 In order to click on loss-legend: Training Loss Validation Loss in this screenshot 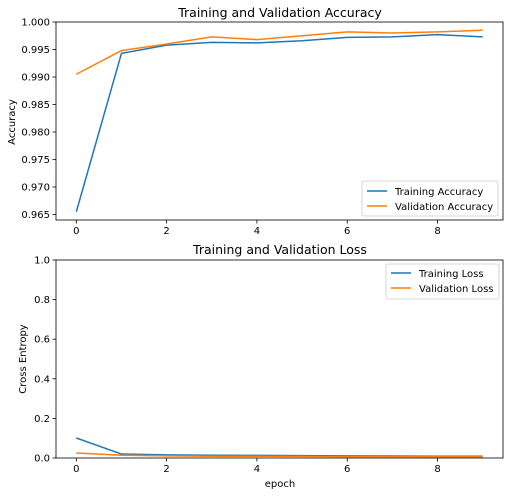, I will do `click(442, 281)`.